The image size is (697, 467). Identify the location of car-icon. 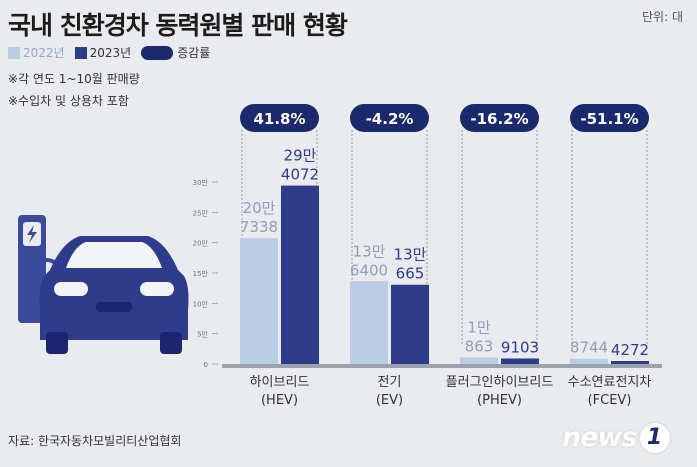
(114, 295).